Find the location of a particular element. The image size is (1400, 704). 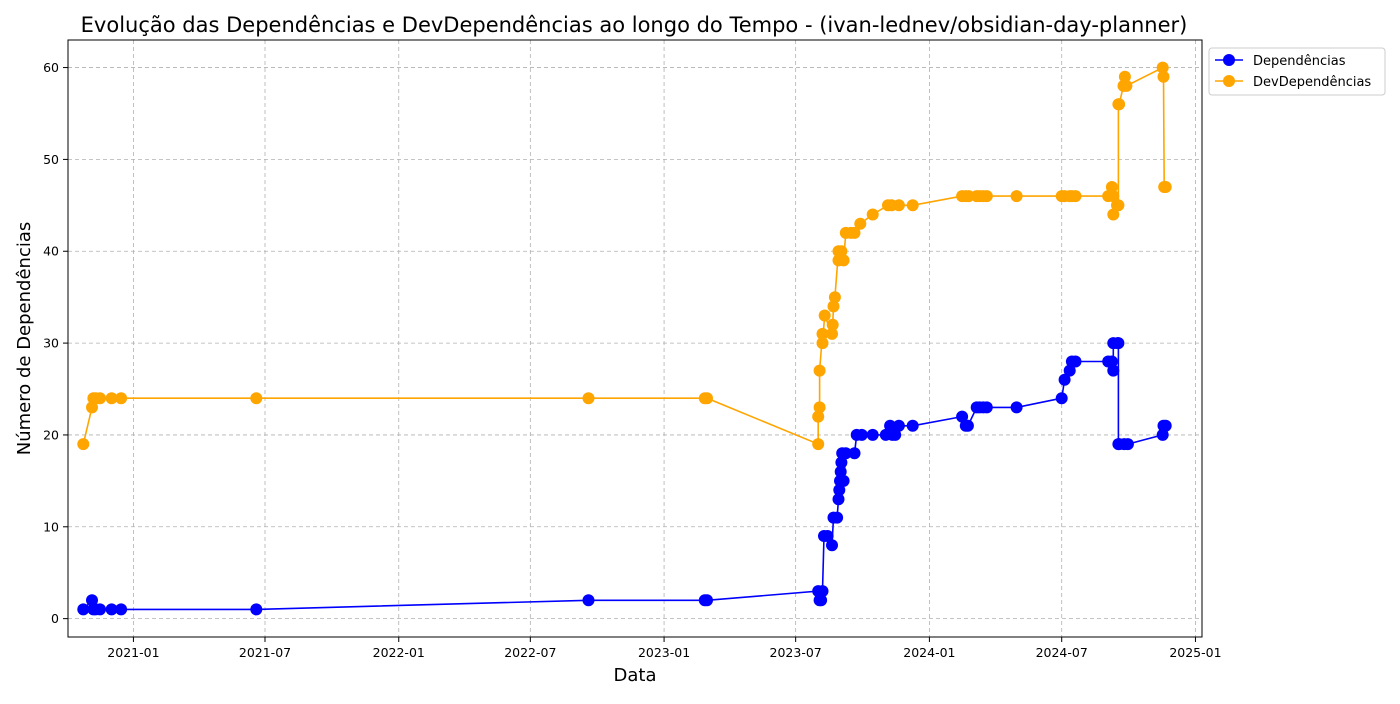

y-axis: 0 10 20 30 40 50 60 is located at coordinates (55, 343).